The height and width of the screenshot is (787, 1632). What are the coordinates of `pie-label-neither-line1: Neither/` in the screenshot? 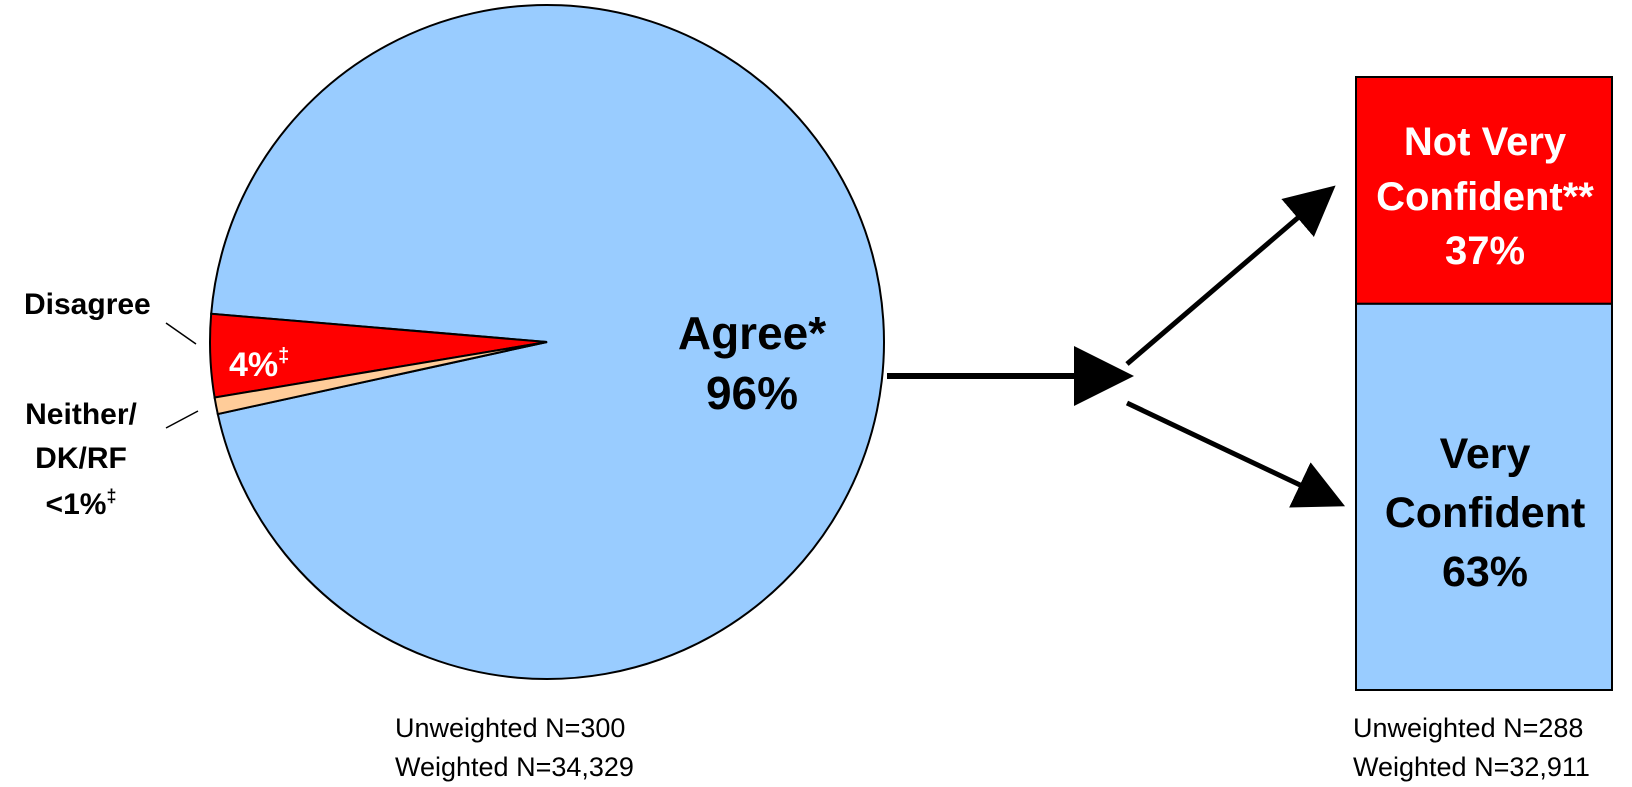 It's located at (81, 414).